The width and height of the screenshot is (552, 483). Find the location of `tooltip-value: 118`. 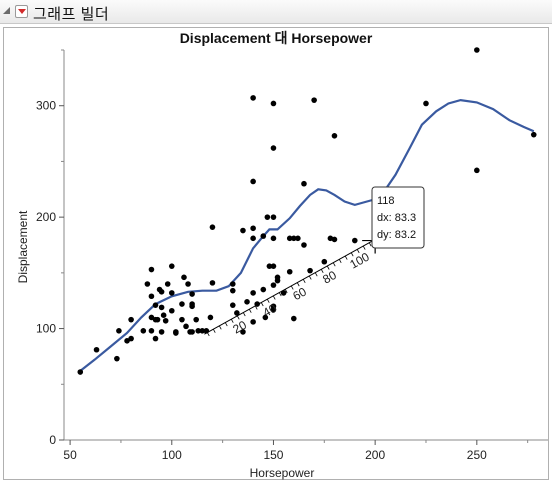

tooltip-value: 118 is located at coordinates (386, 201).